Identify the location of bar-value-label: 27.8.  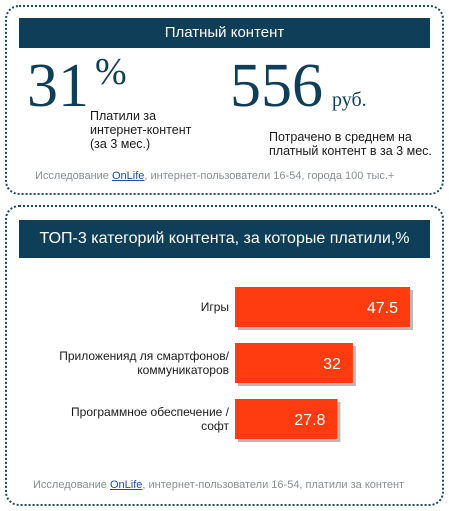
(309, 420).